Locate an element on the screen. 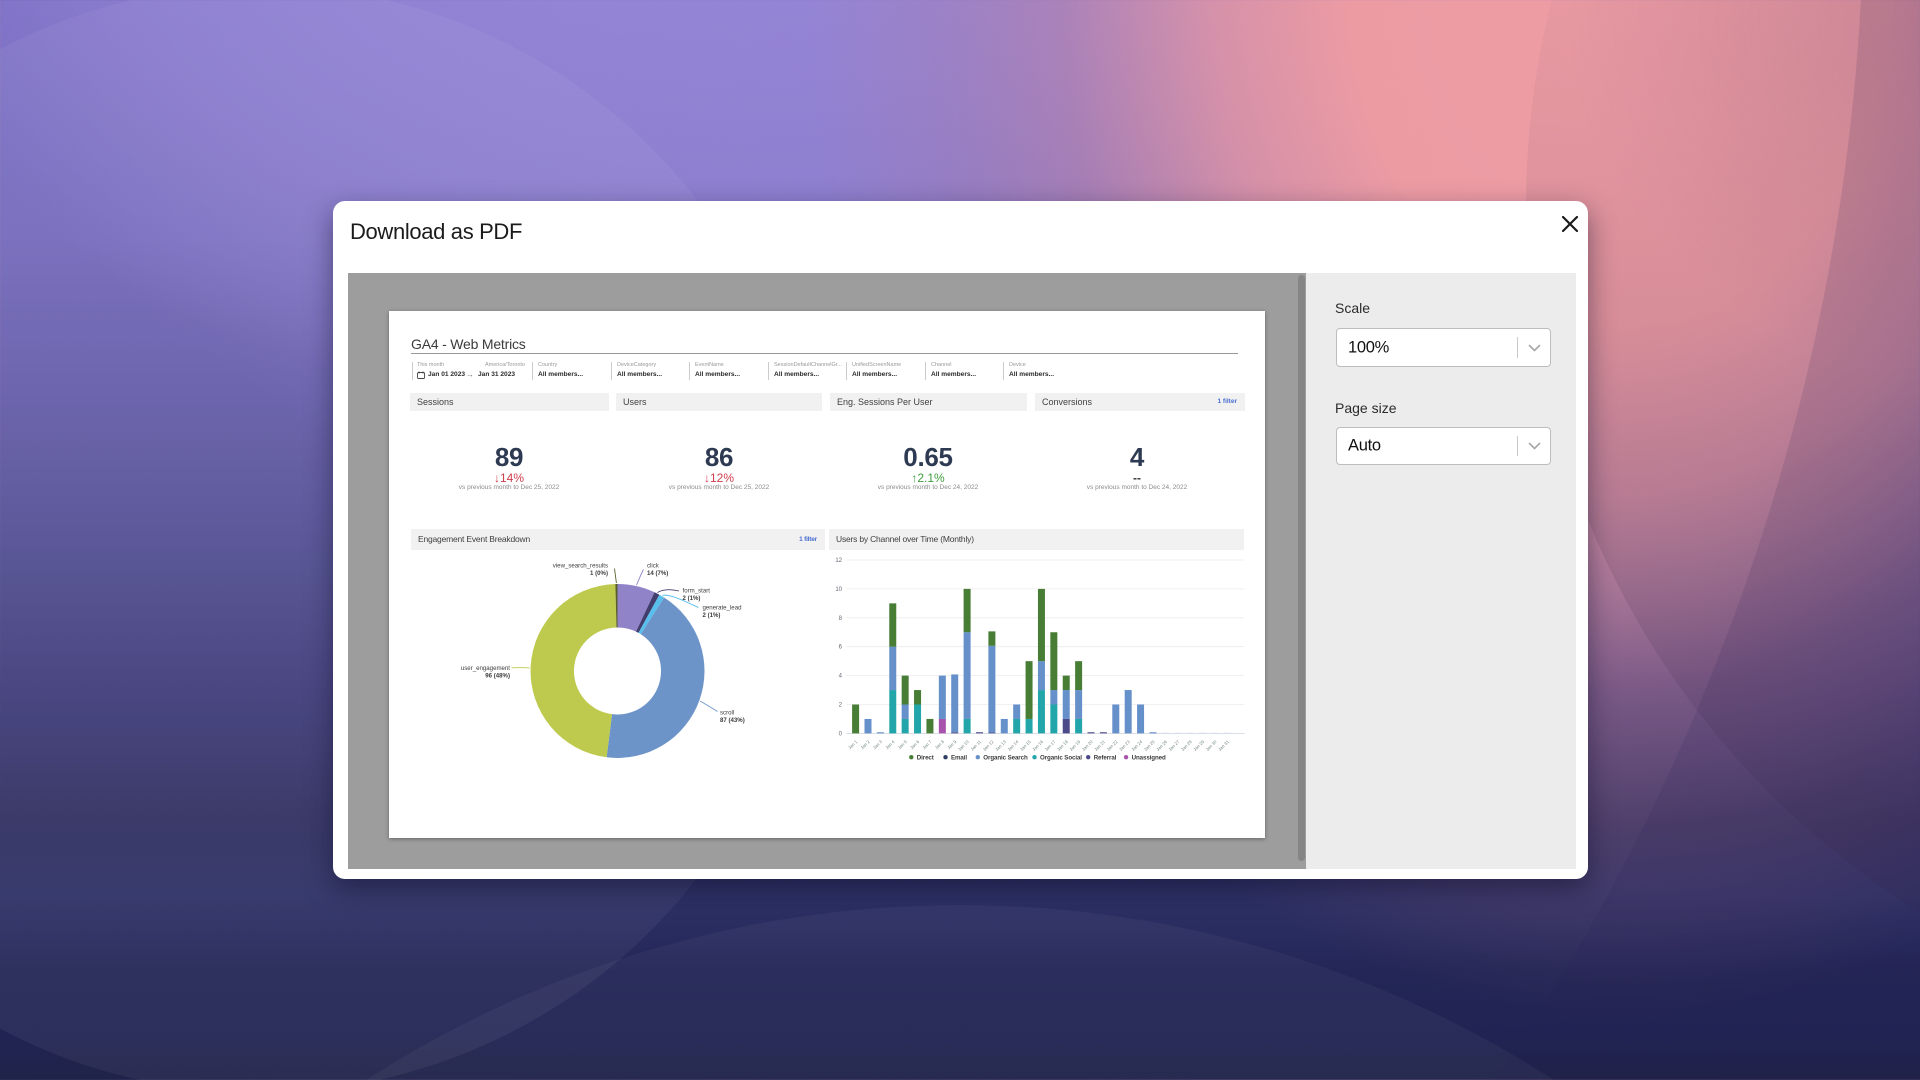  svg-text: 2 is located at coordinates (841, 706).